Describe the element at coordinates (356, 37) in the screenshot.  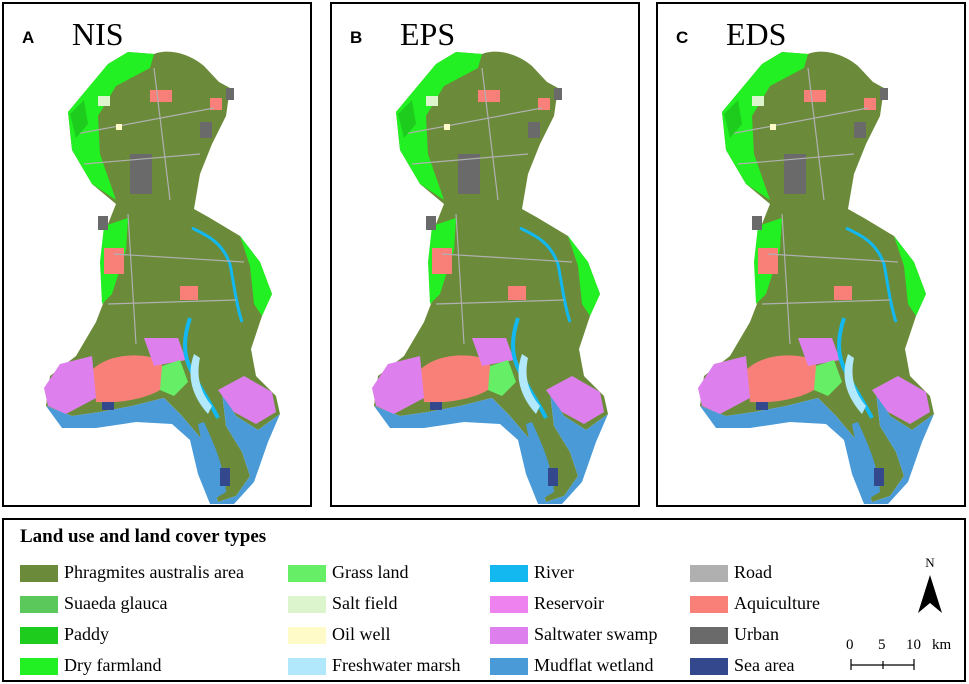
I see `panel-letter: B` at that location.